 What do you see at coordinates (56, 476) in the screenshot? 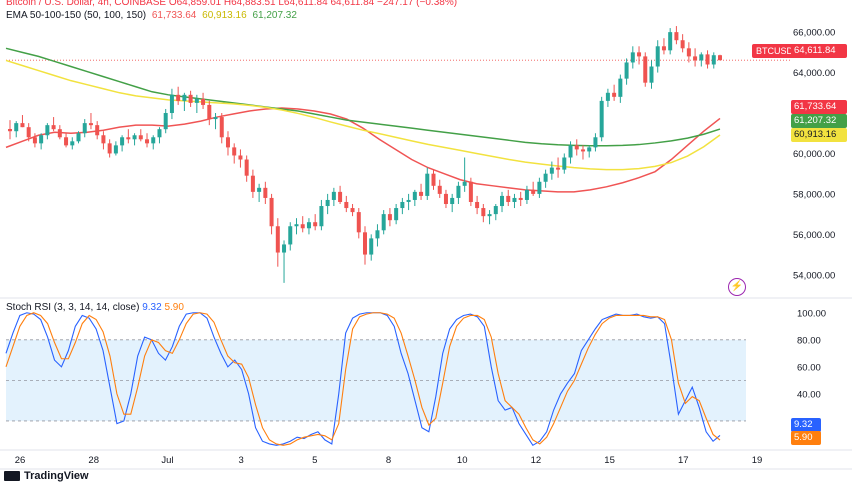
I see `tradingview-logo-text: TradingView` at bounding box center [56, 476].